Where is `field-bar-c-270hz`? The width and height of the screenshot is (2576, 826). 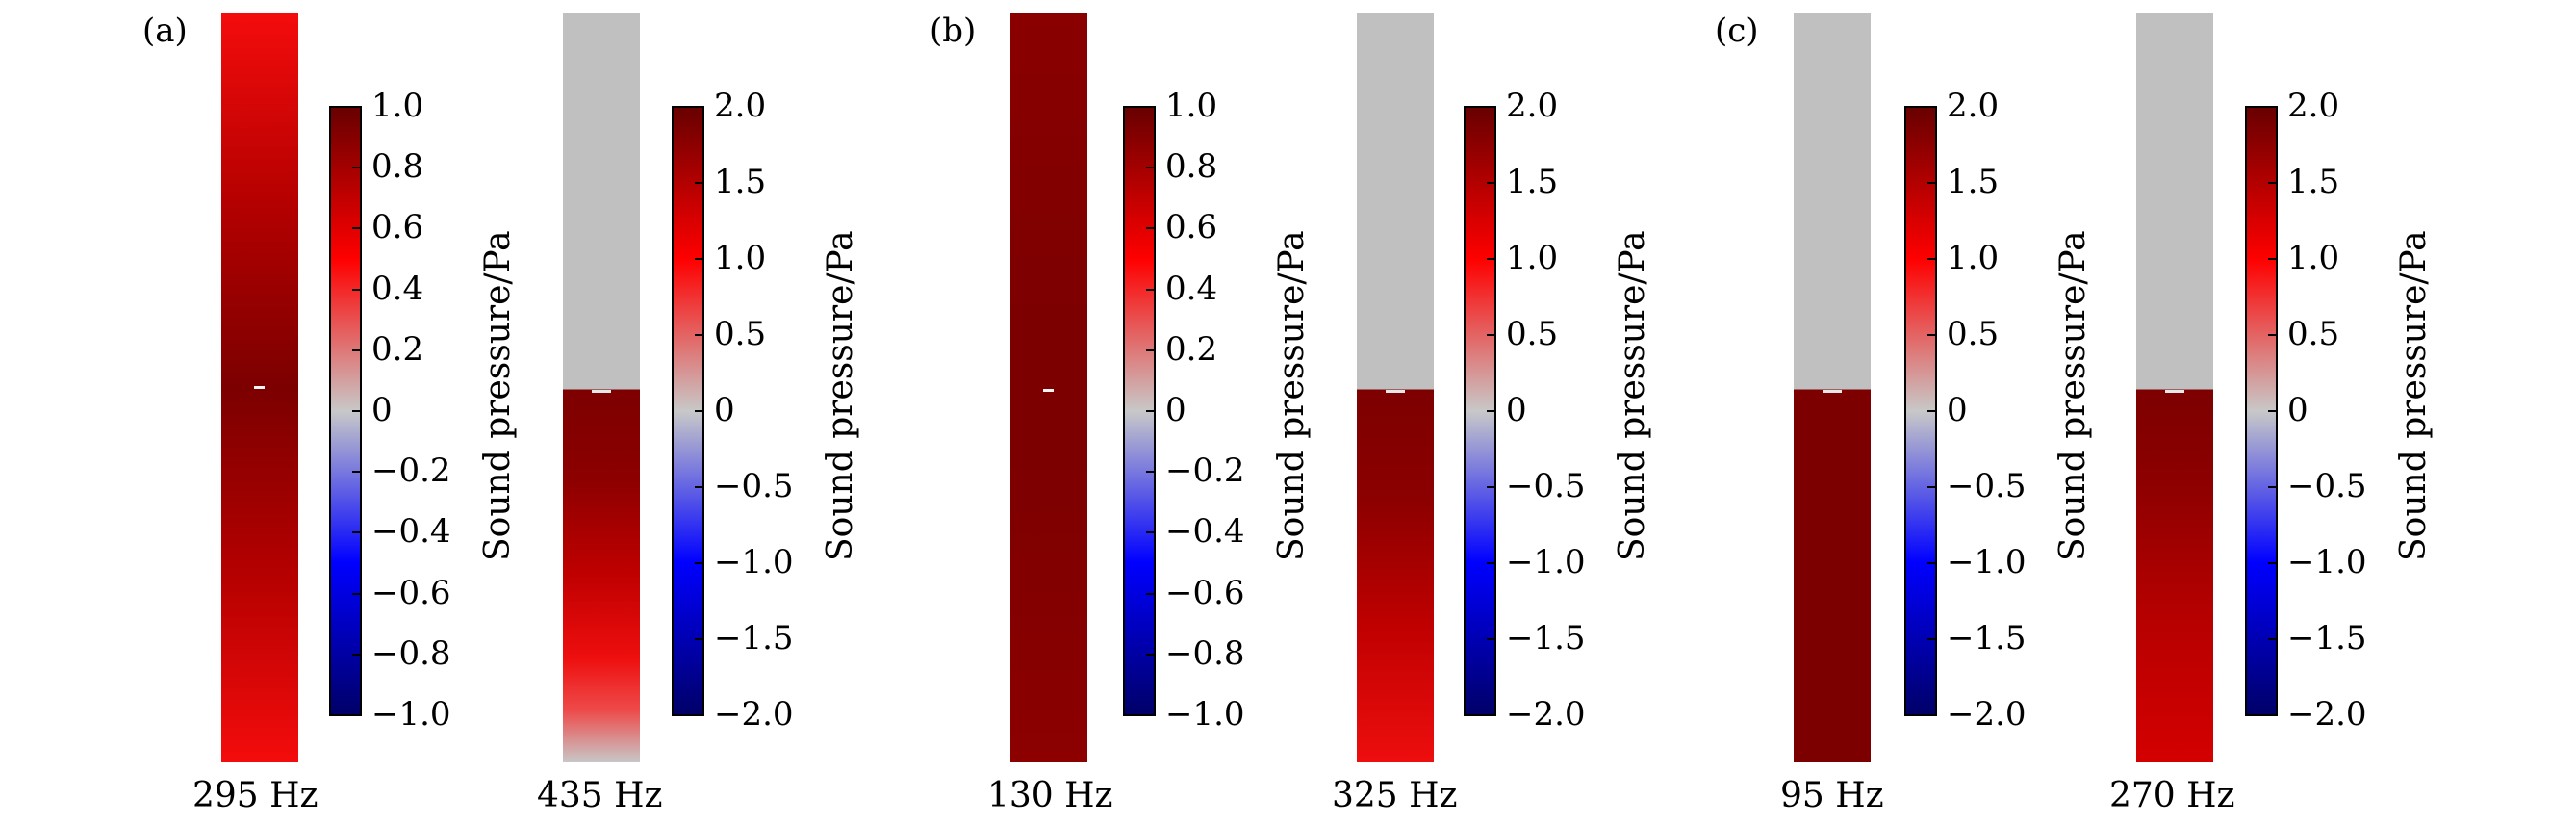 field-bar-c-270hz is located at coordinates (2174, 387).